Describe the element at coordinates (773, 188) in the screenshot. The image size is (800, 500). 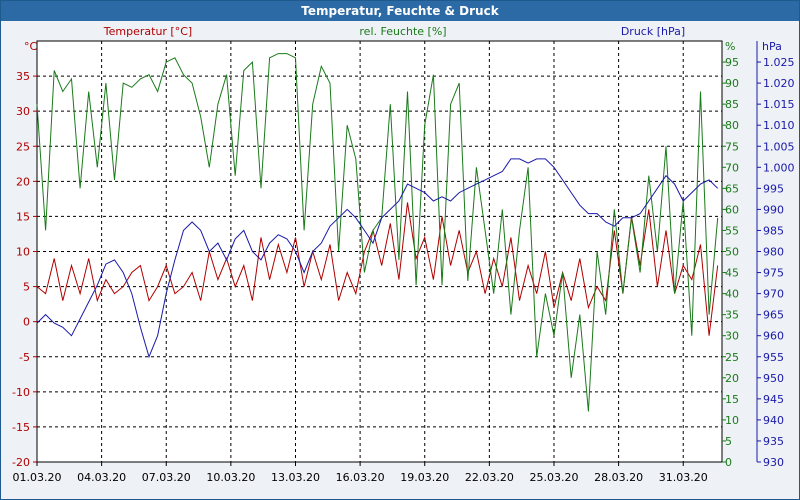
I see `pressure-tick-label: 995` at that location.